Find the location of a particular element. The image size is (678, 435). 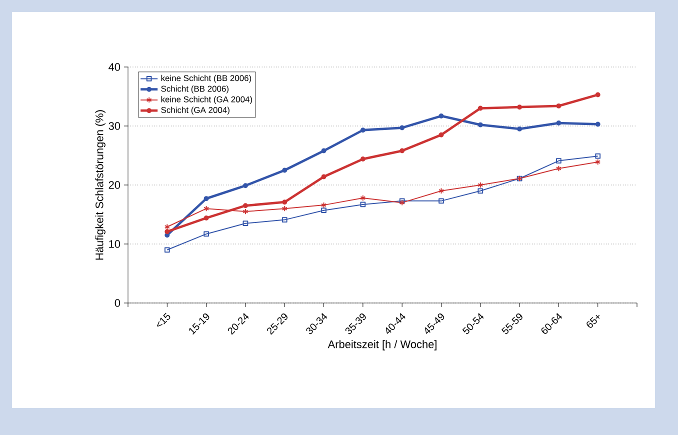

legend-label: keine Schicht (BB 2006) is located at coordinates (206, 78).